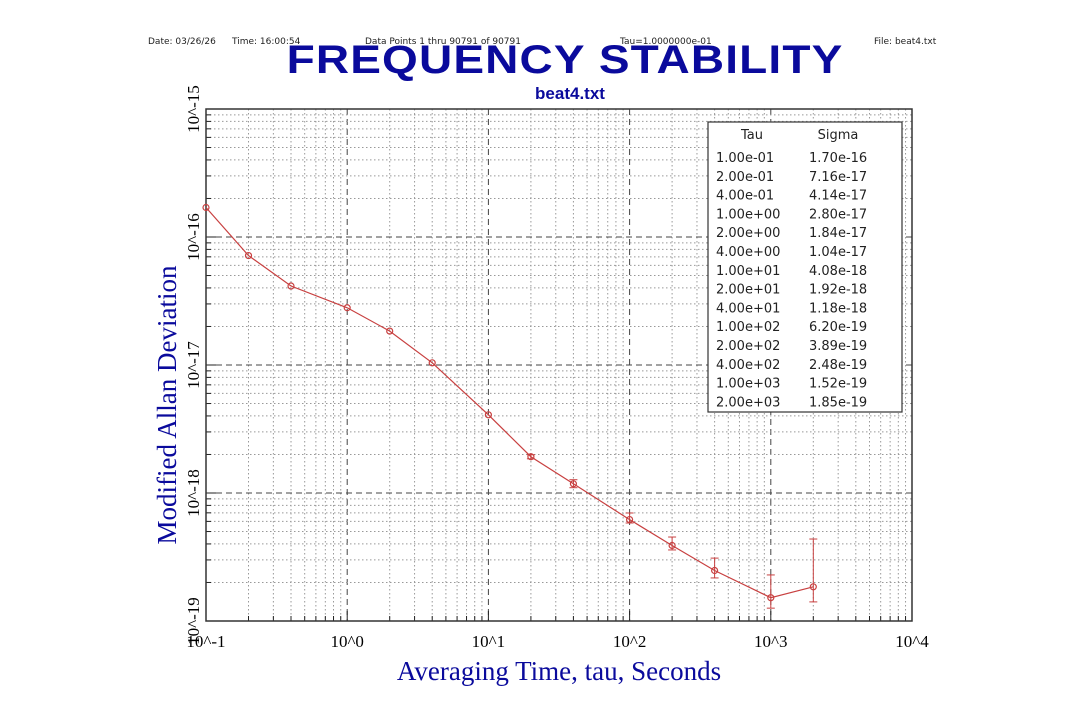  I want to click on table-cell-sigma: 6.20e-19, so click(838, 327).